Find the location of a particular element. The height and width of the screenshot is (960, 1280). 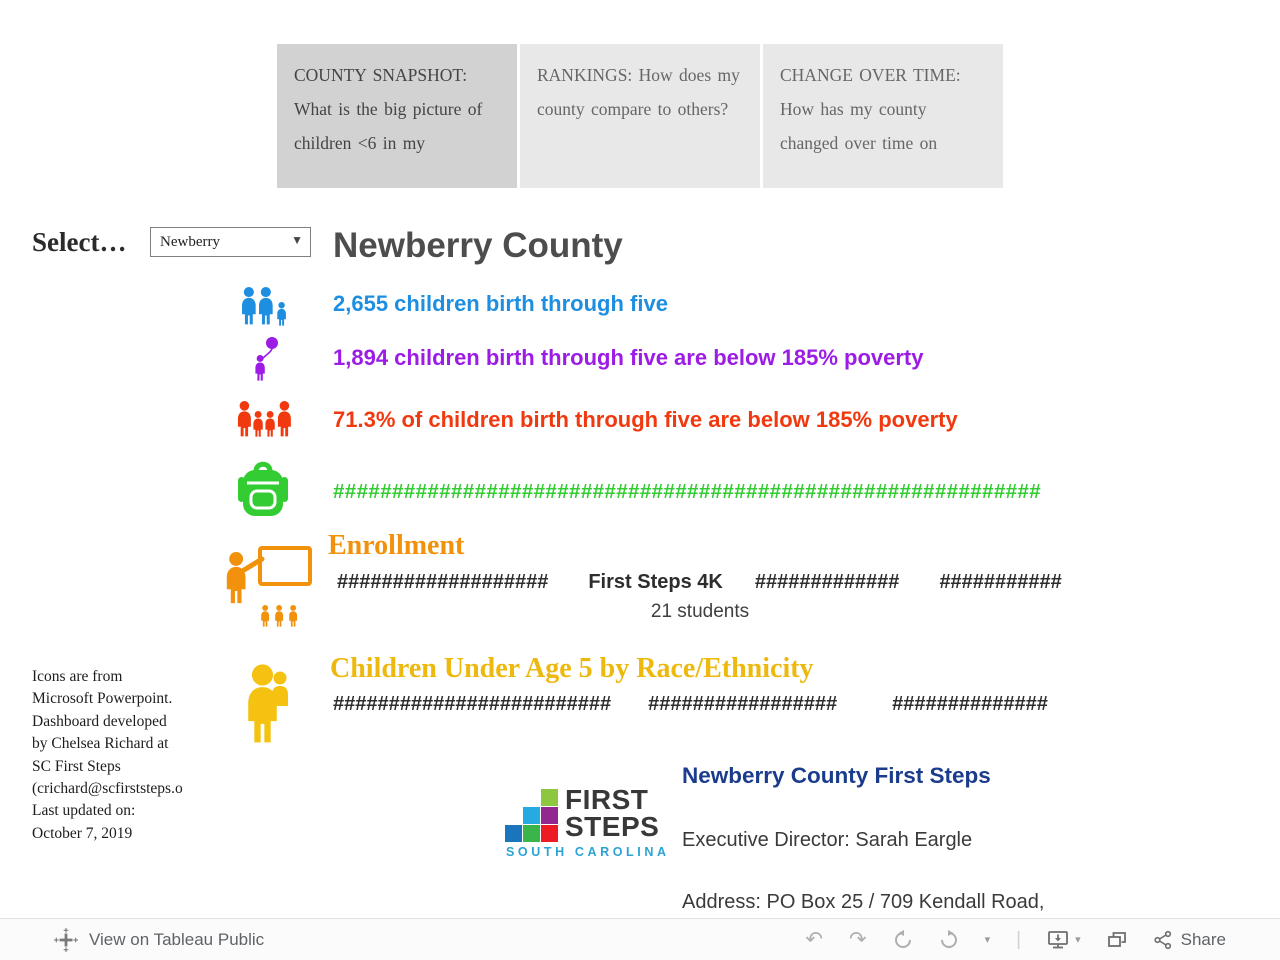

share-icon is located at coordinates (1162, 939).